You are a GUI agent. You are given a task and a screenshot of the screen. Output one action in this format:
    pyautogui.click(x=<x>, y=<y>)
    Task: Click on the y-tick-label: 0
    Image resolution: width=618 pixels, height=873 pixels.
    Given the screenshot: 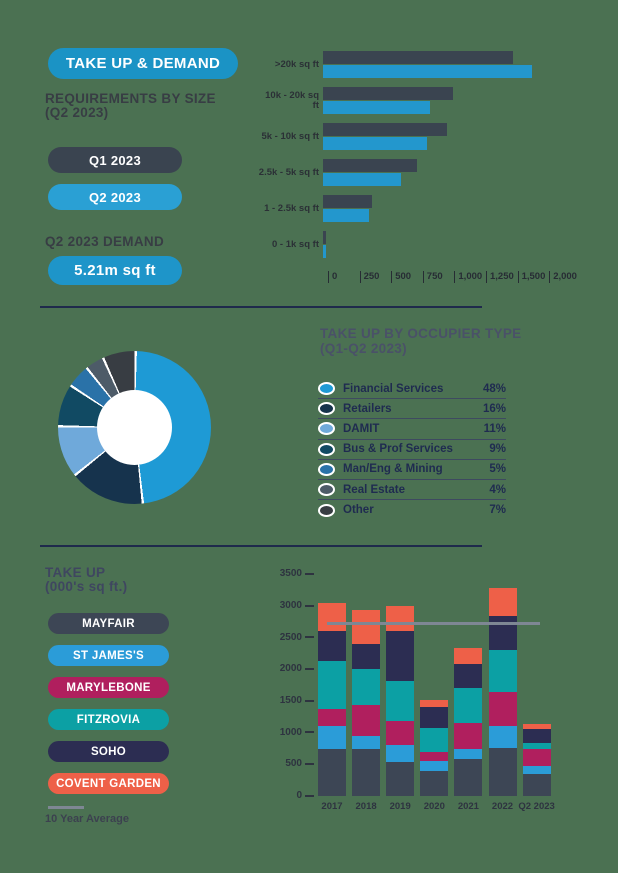 What is the action you would take?
    pyautogui.click(x=299, y=795)
    